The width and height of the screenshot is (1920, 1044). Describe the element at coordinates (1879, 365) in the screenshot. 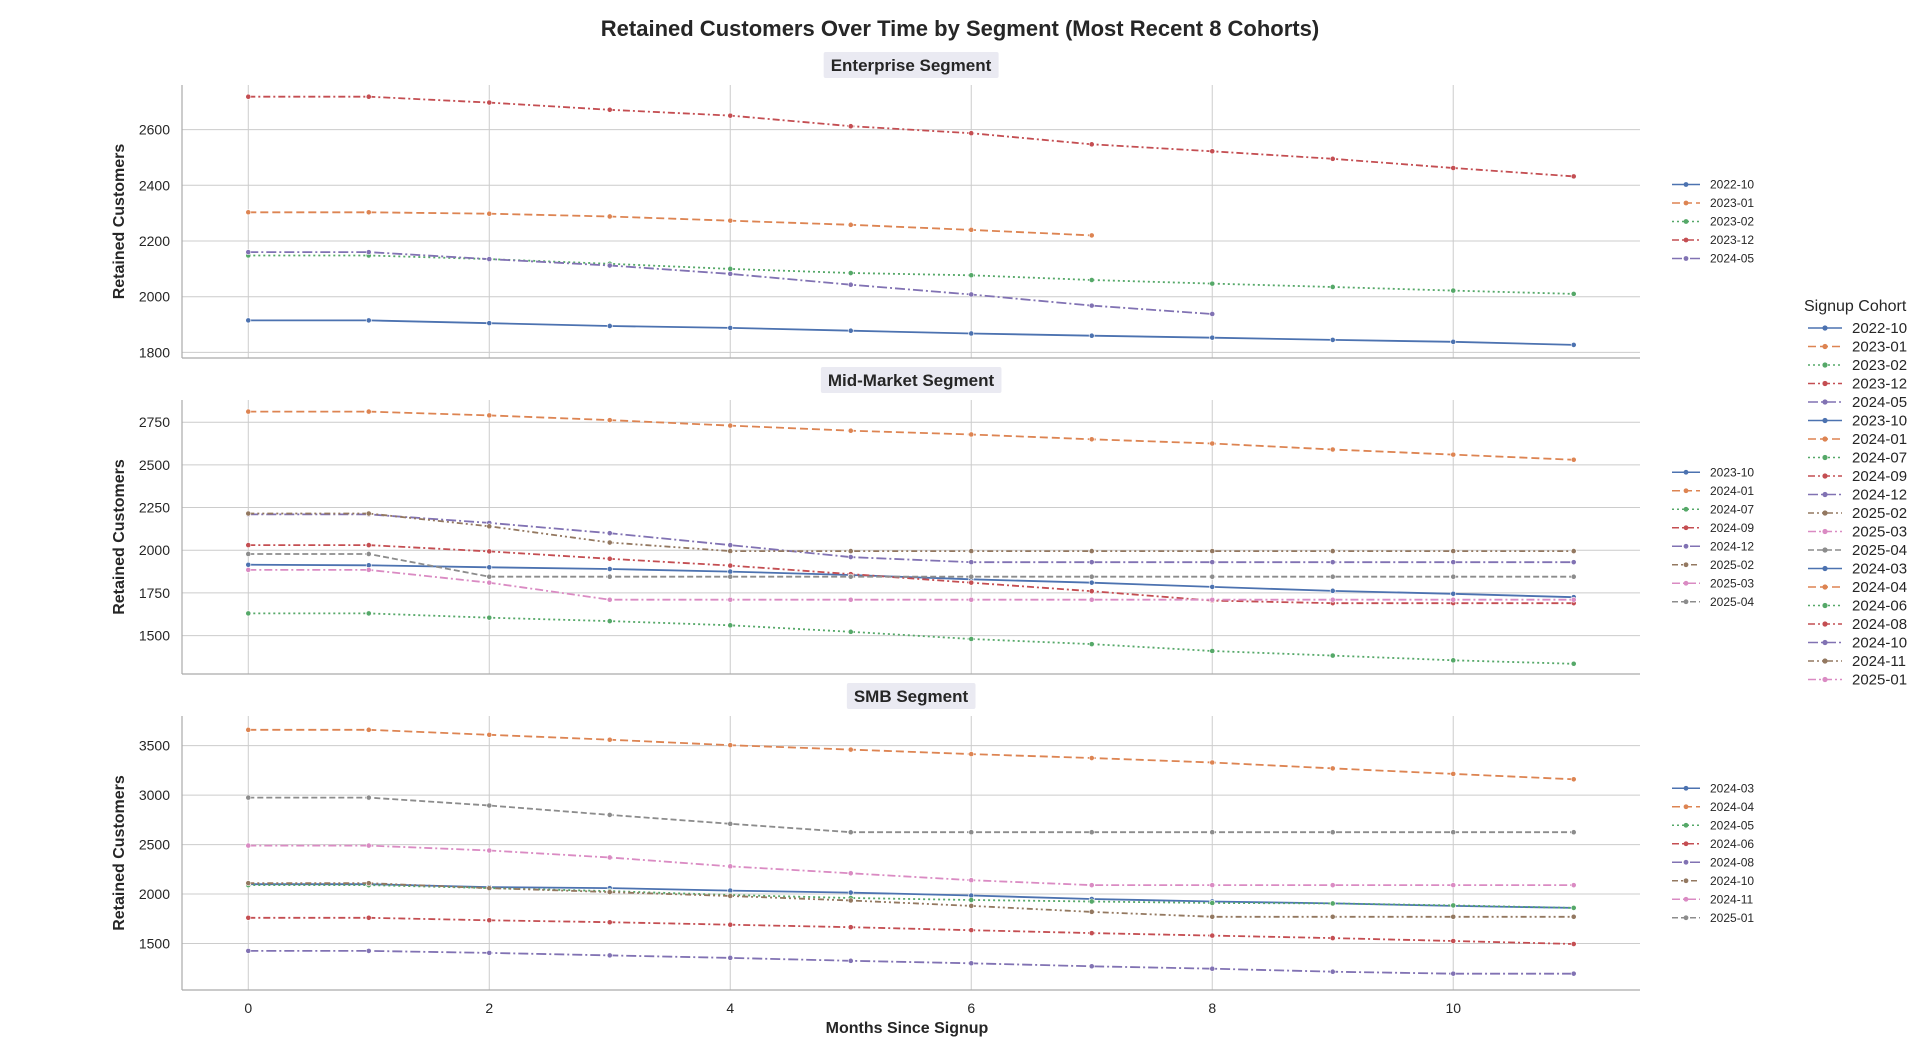

I see `legend-label: 2023-02` at that location.